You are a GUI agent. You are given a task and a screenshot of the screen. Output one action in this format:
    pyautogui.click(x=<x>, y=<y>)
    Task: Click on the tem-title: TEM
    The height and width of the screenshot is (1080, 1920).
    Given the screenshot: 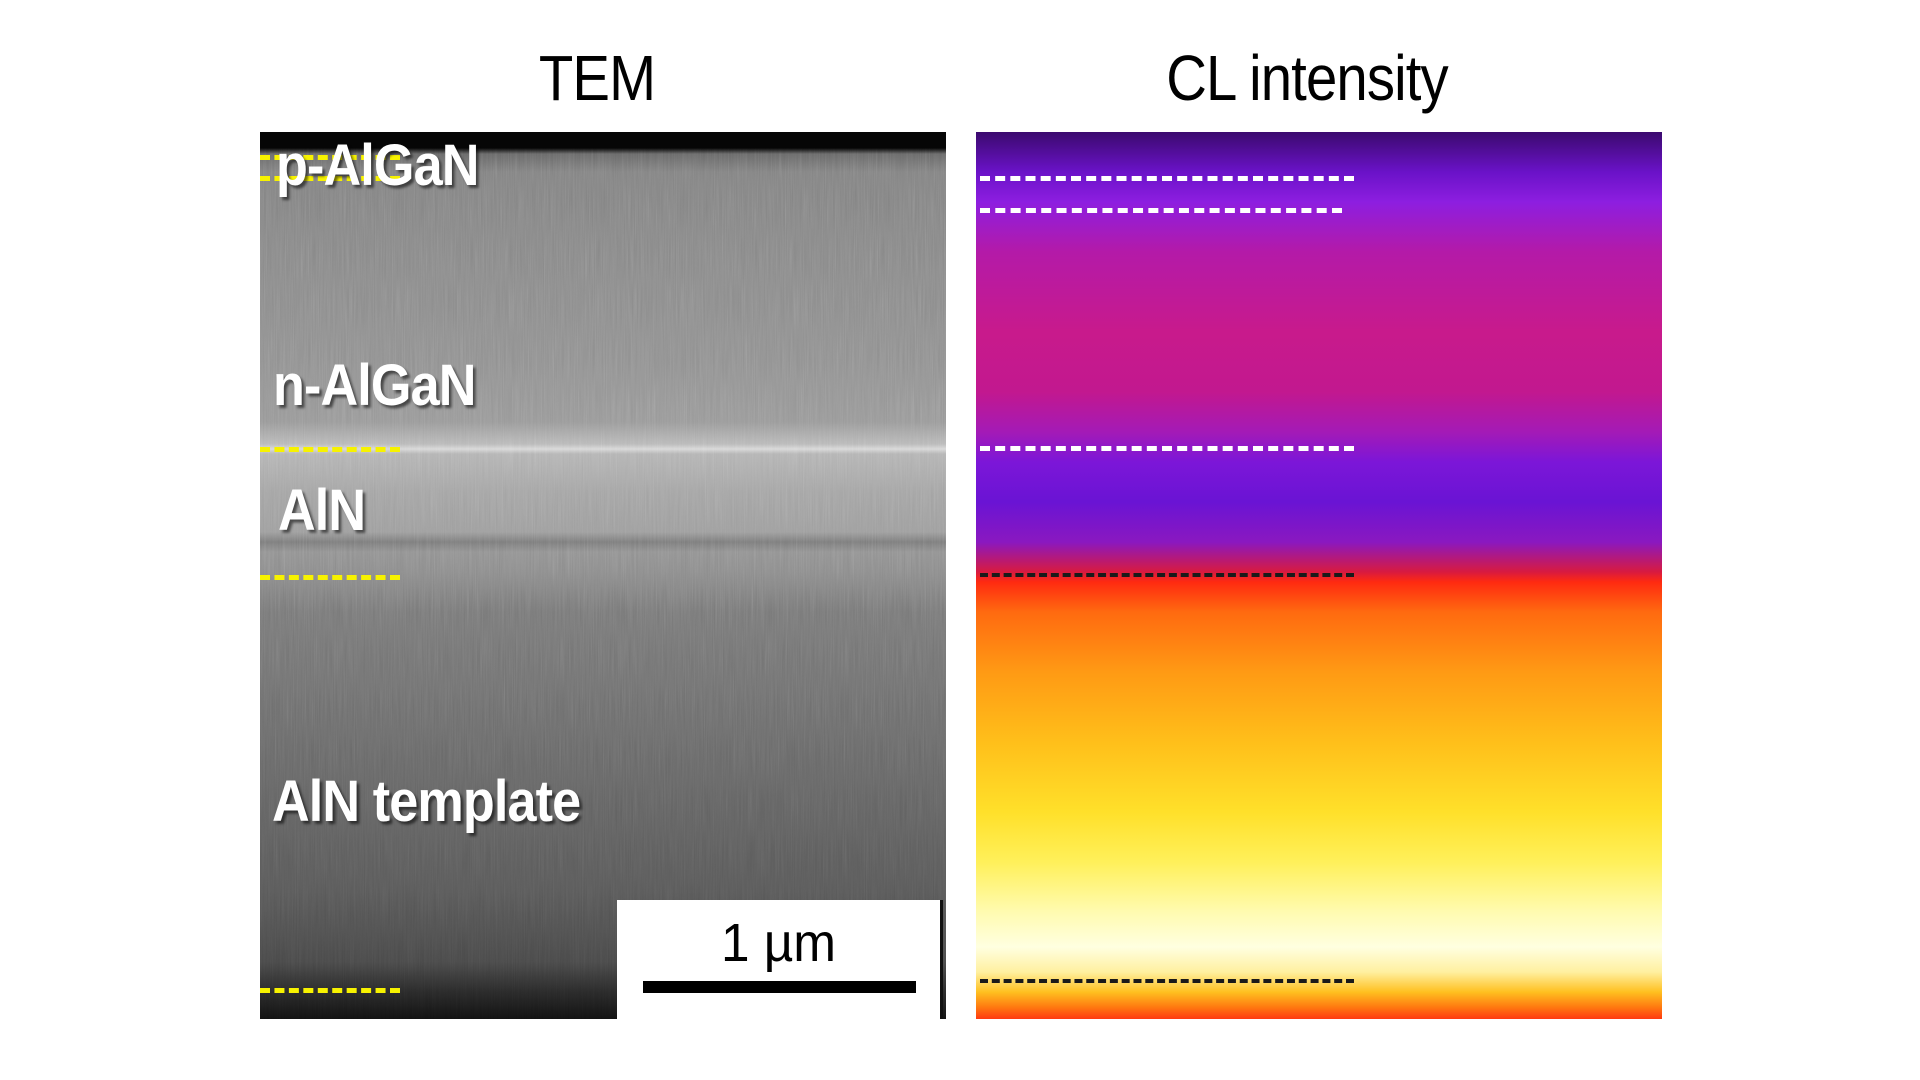 What is the action you would take?
    pyautogui.click(x=597, y=78)
    